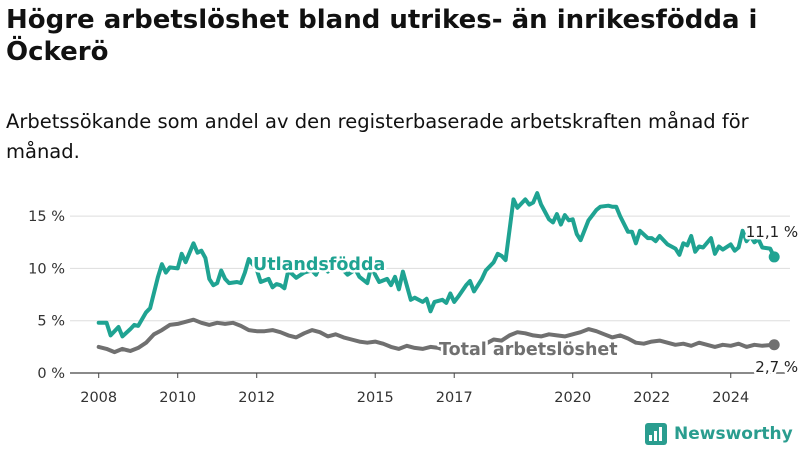 The height and width of the screenshot is (450, 800). What do you see at coordinates (774, 345) in the screenshot?
I see `end-point-total` at bounding box center [774, 345].